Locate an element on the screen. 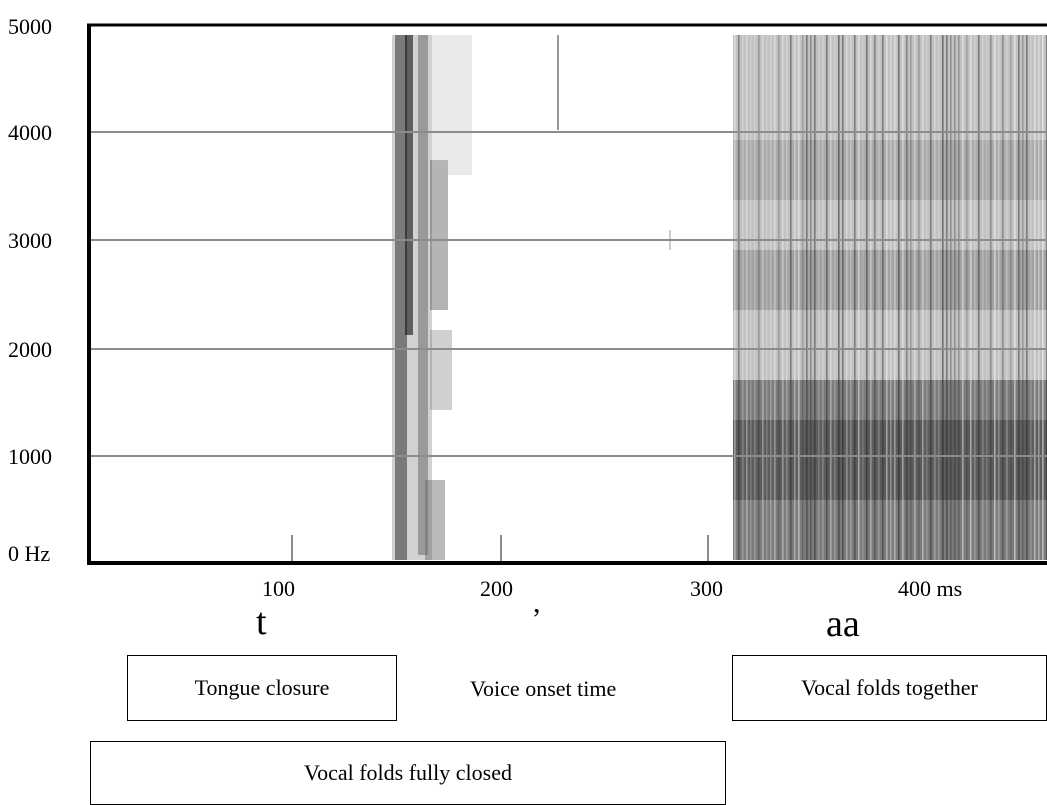 This screenshot has width=1047, height=805. tongue-closure-box: Tongue closure is located at coordinates (262, 688).